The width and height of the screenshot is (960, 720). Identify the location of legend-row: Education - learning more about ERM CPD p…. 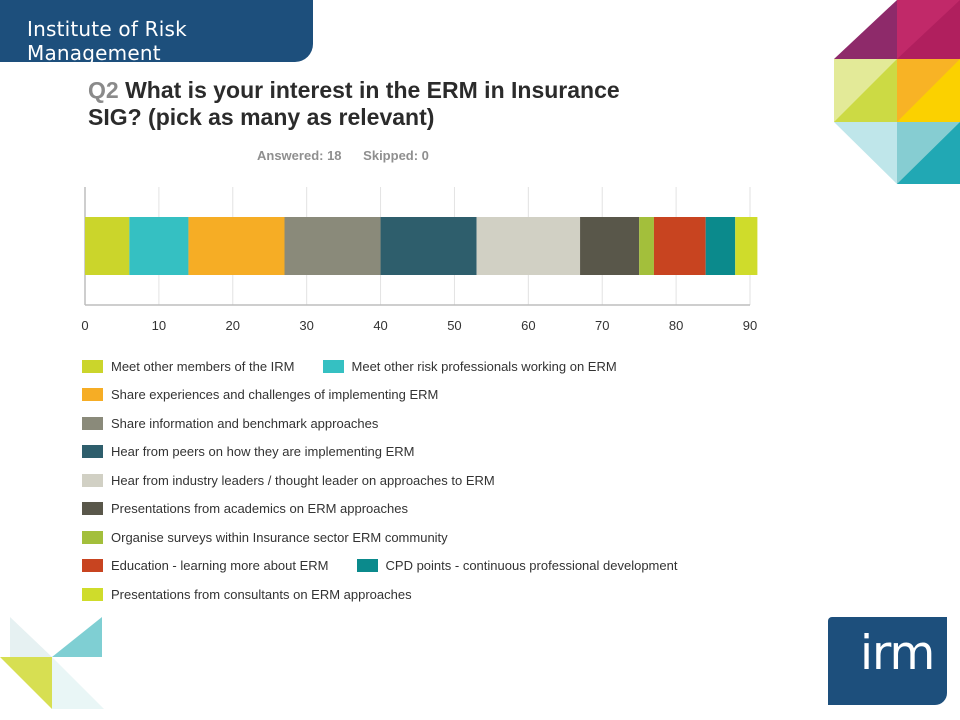
(442, 566).